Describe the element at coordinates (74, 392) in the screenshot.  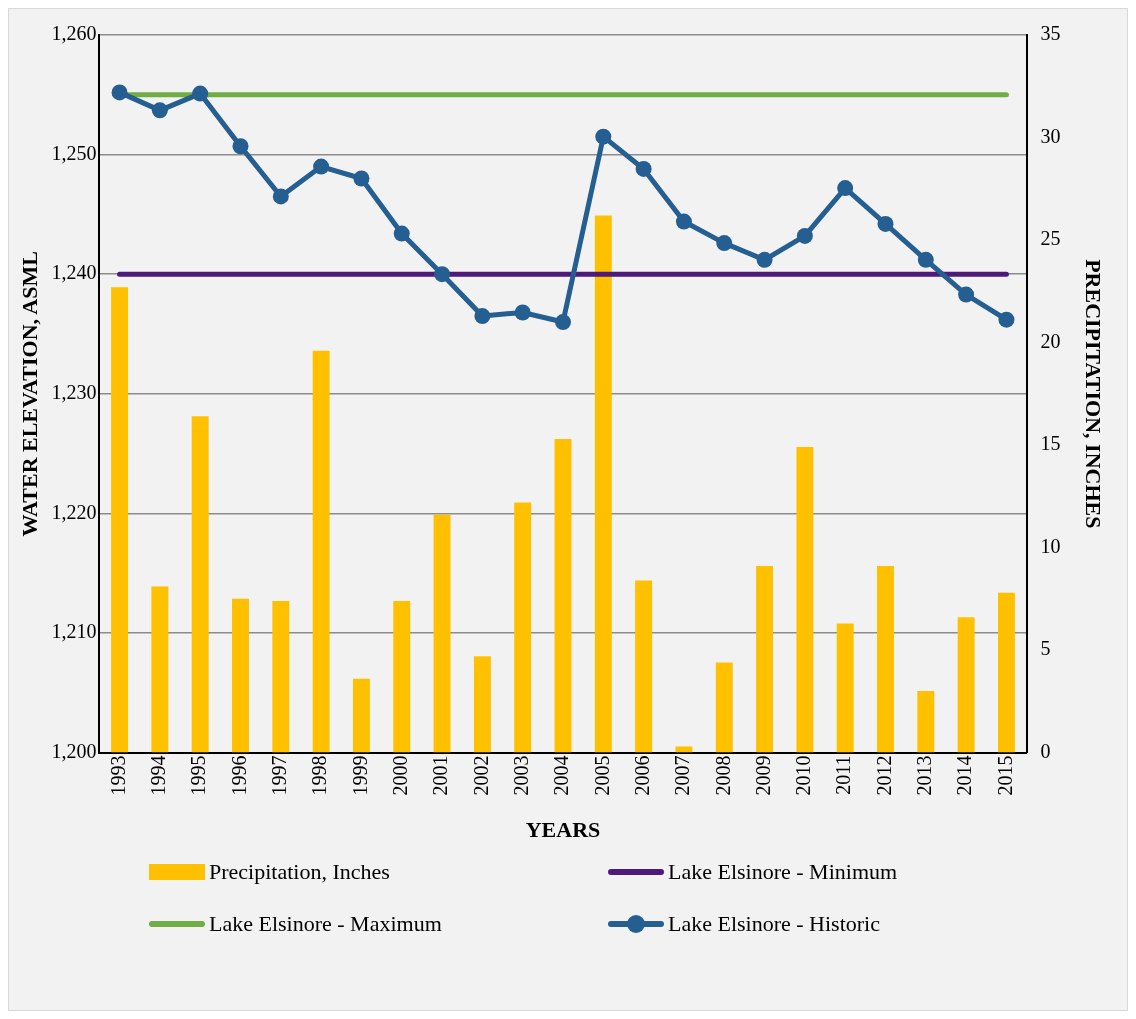
I see `y-tick-label: 1,230` at that location.